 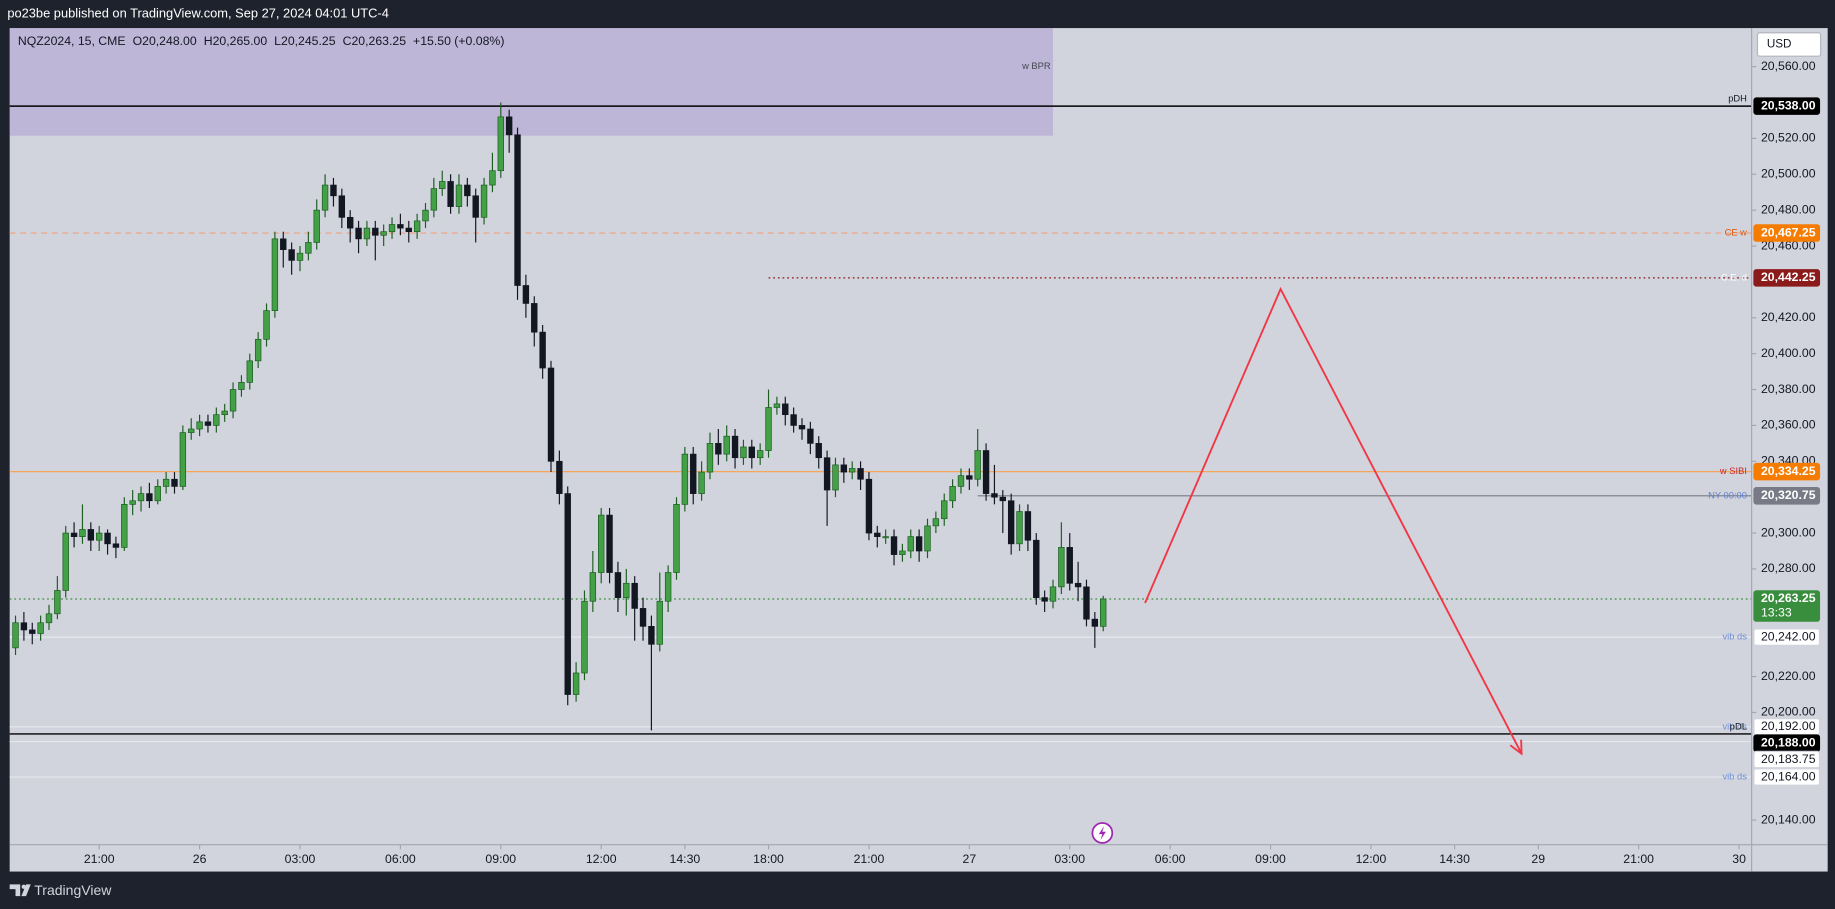 I want to click on legend-low: L20,245.25, so click(x=305, y=41).